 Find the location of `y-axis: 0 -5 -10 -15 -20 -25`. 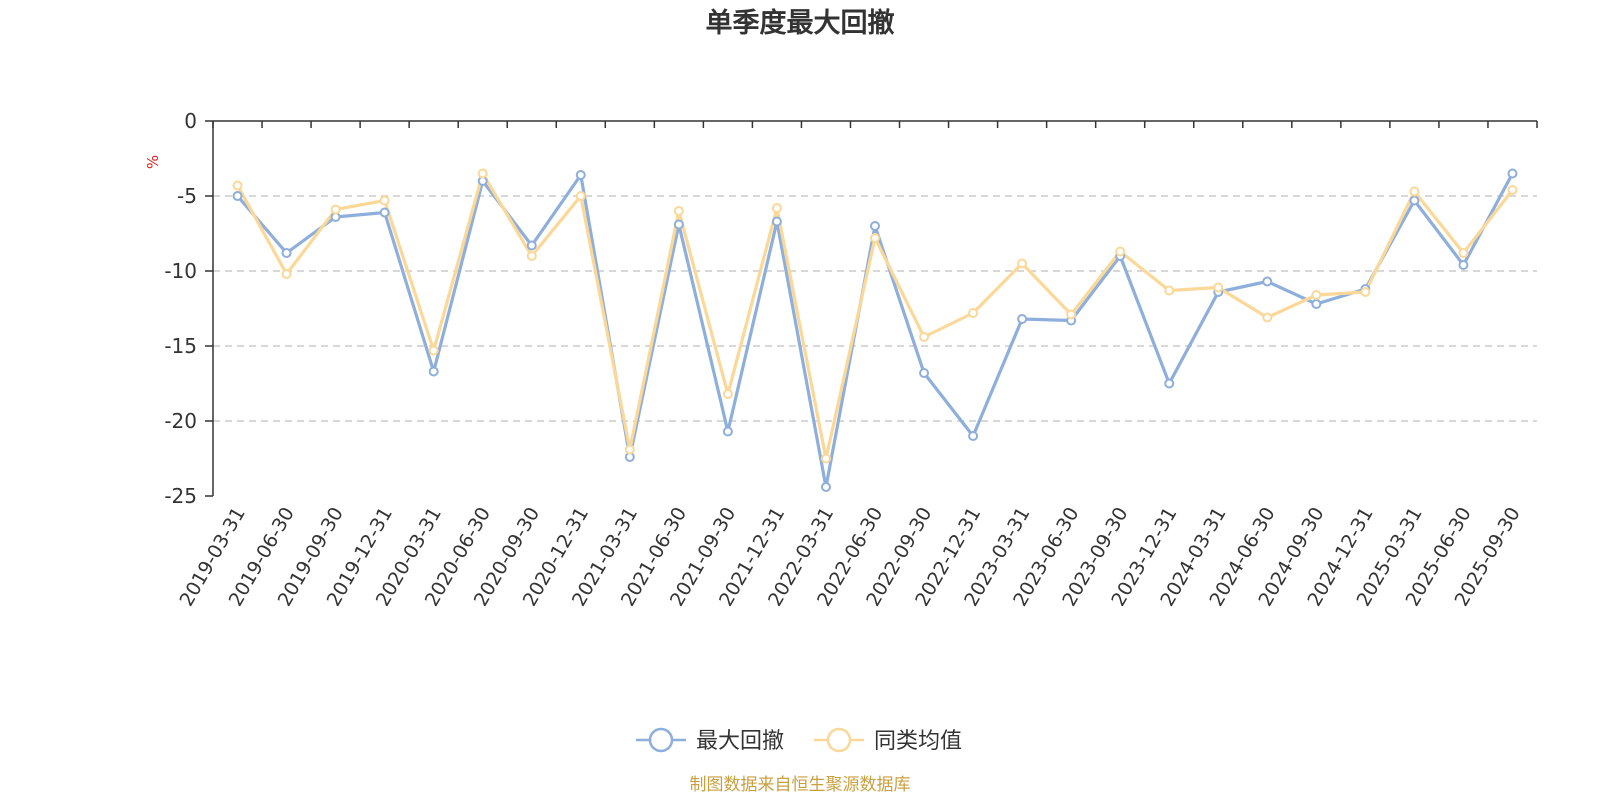

y-axis: 0 -5 -10 -15 -20 -25 is located at coordinates (189, 308).